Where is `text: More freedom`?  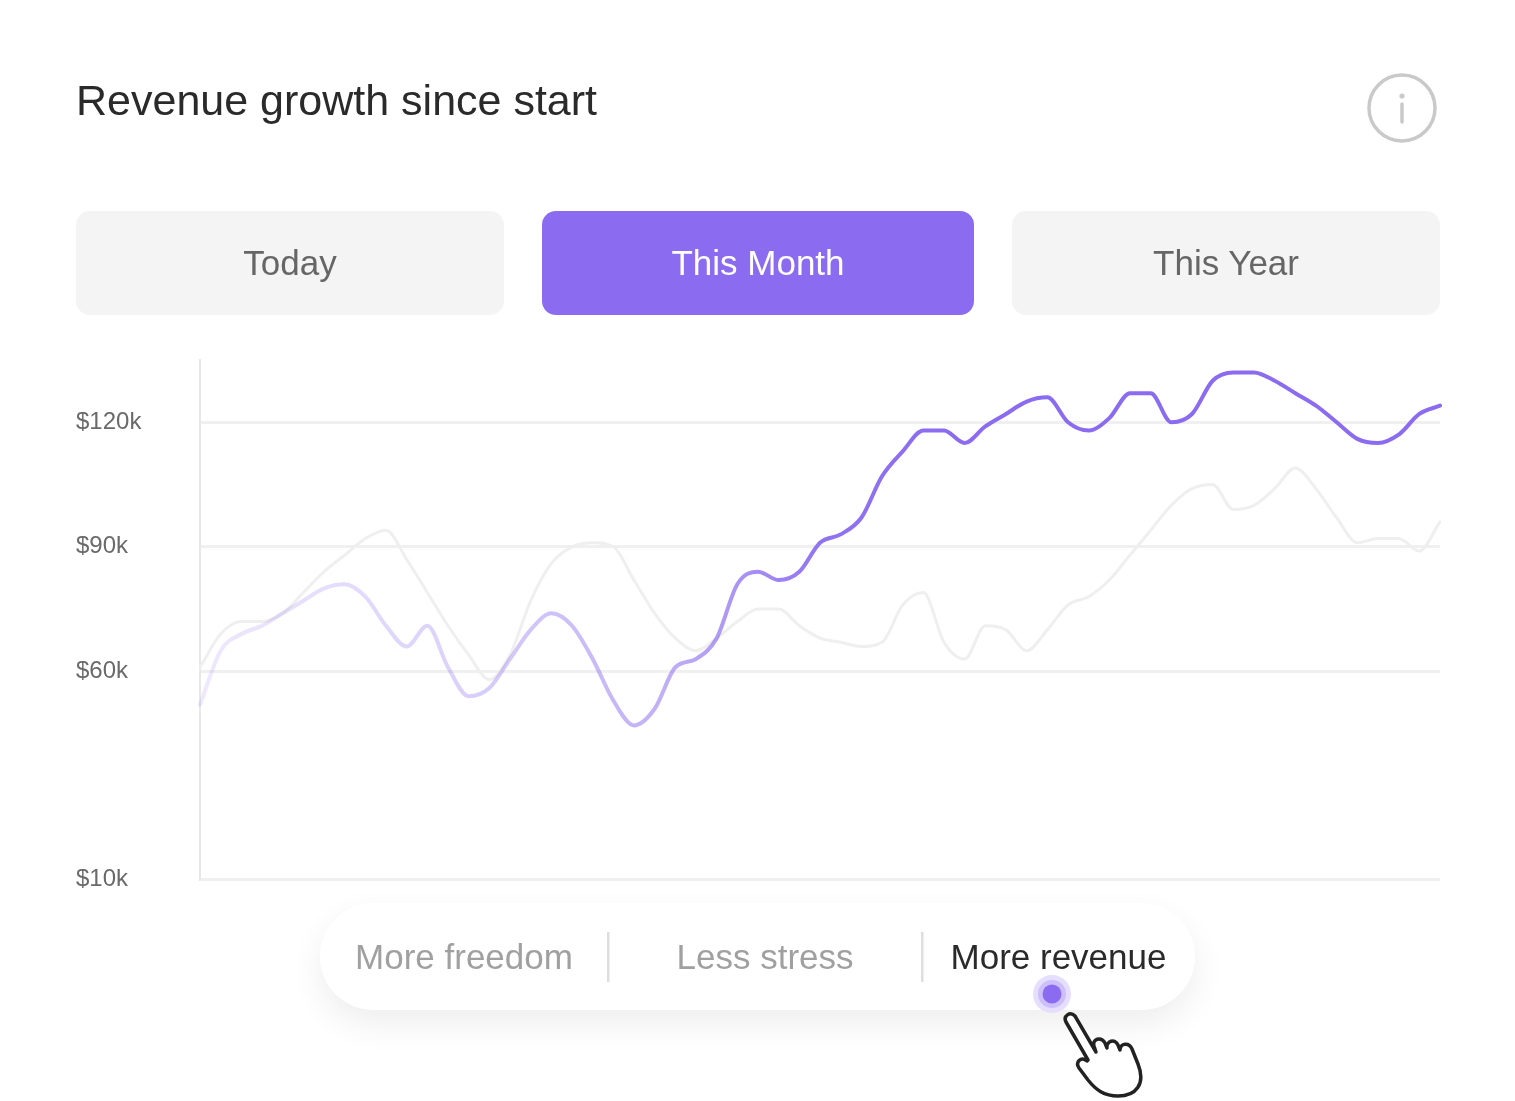 text: More freedom is located at coordinates (464, 956).